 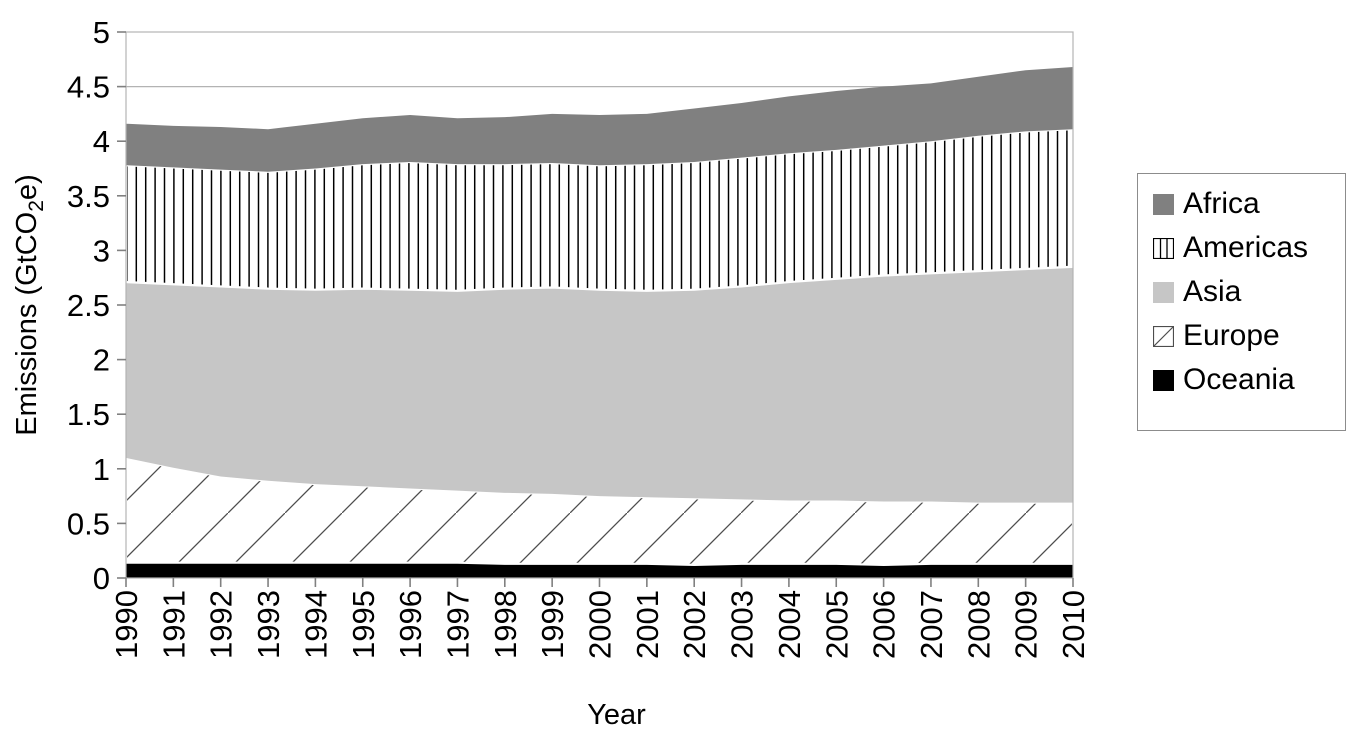 What do you see at coordinates (600, 624) in the screenshot?
I see `svg-text: 2000` at bounding box center [600, 624].